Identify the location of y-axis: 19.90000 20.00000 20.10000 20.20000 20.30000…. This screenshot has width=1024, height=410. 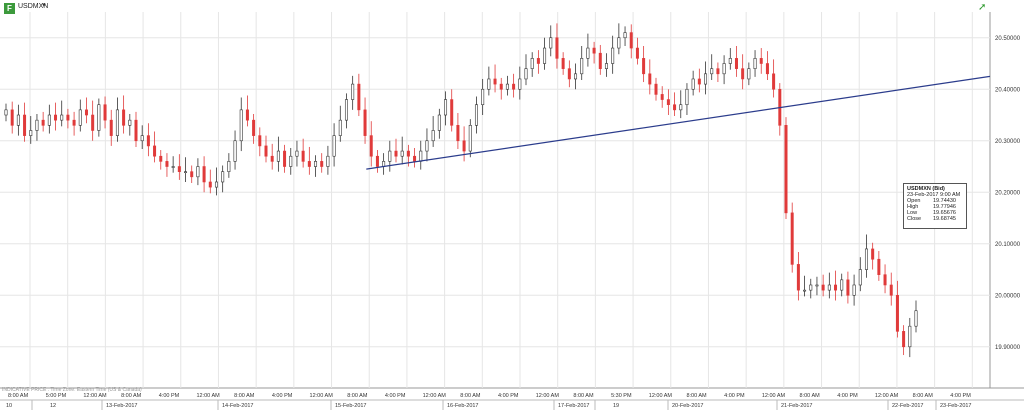
(1008, 193).